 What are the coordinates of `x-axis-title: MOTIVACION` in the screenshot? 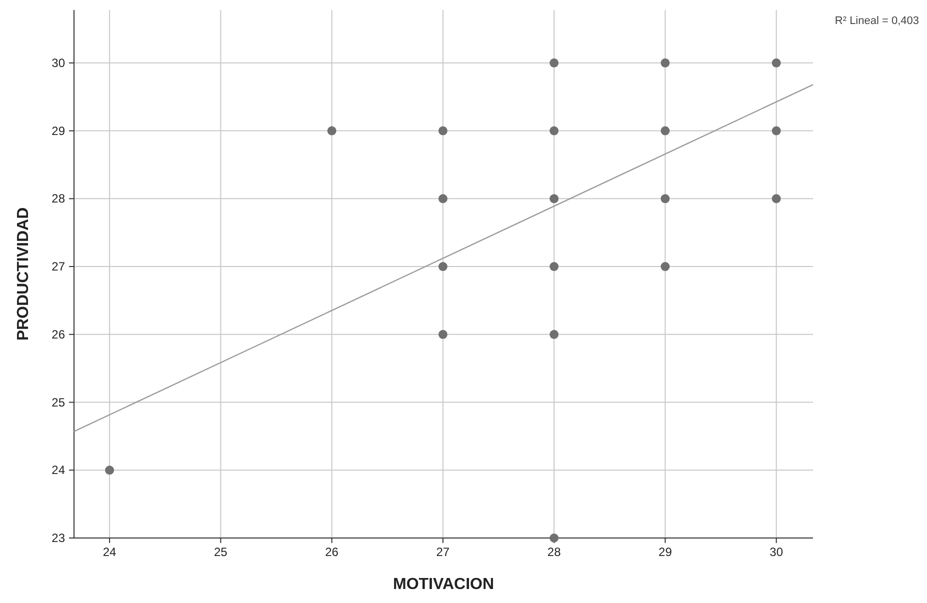 It's located at (443, 584).